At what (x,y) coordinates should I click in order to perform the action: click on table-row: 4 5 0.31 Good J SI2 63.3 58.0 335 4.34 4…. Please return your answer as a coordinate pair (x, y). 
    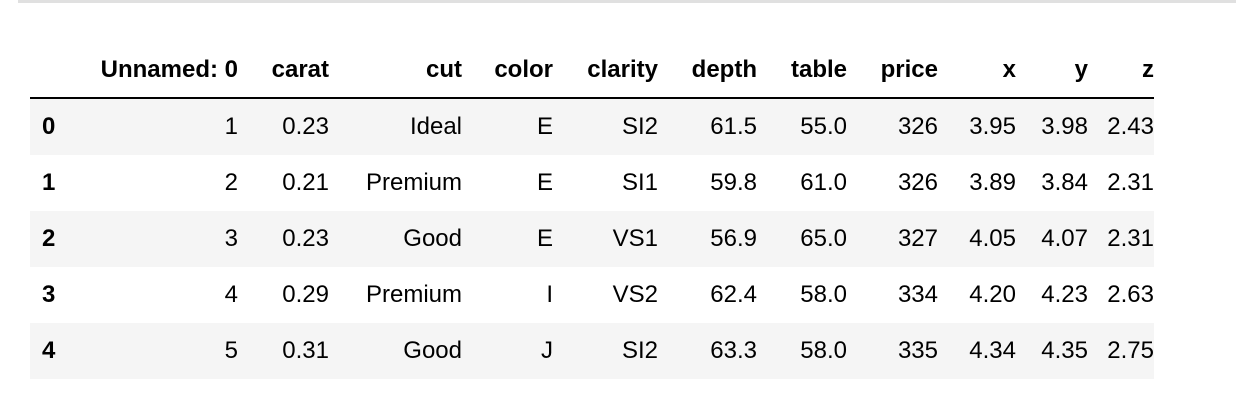
    Looking at the image, I should click on (592, 351).